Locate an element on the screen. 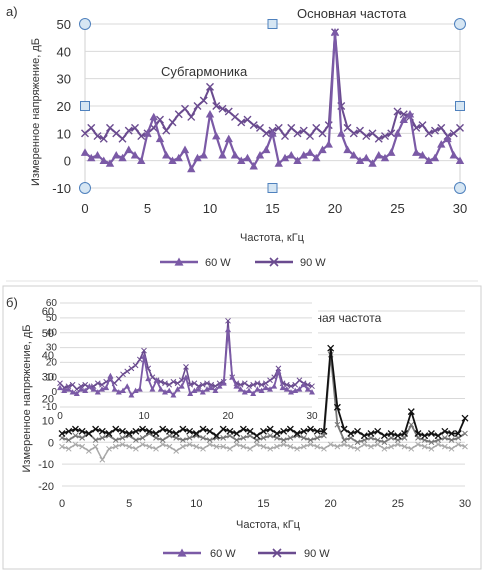  resize-handle-right is located at coordinates (460, 106).